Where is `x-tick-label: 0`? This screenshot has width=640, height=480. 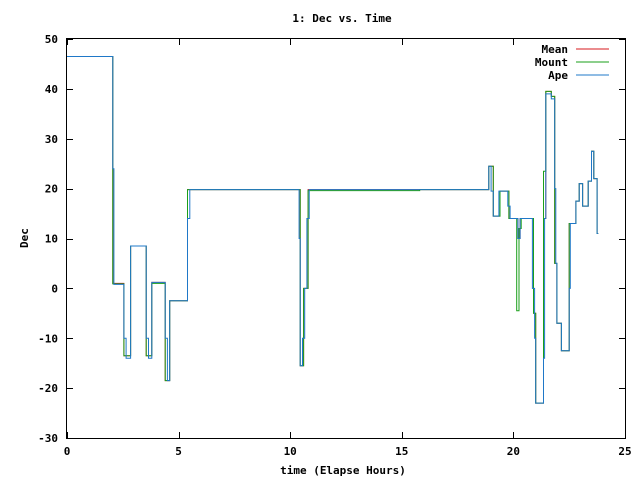
x-tick-label: 0 is located at coordinates (67, 451).